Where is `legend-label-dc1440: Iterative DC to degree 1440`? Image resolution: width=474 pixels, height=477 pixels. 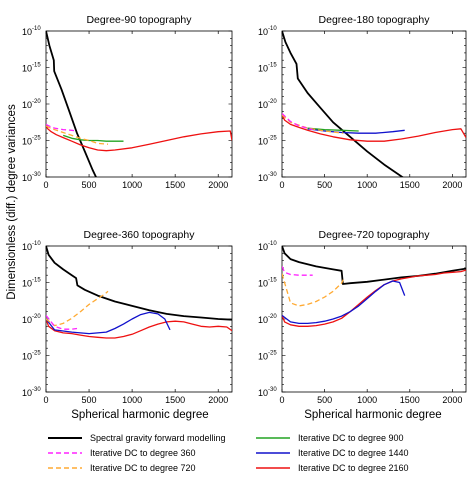
legend-label-dc1440: Iterative DC to degree 1440 is located at coordinates (353, 453).